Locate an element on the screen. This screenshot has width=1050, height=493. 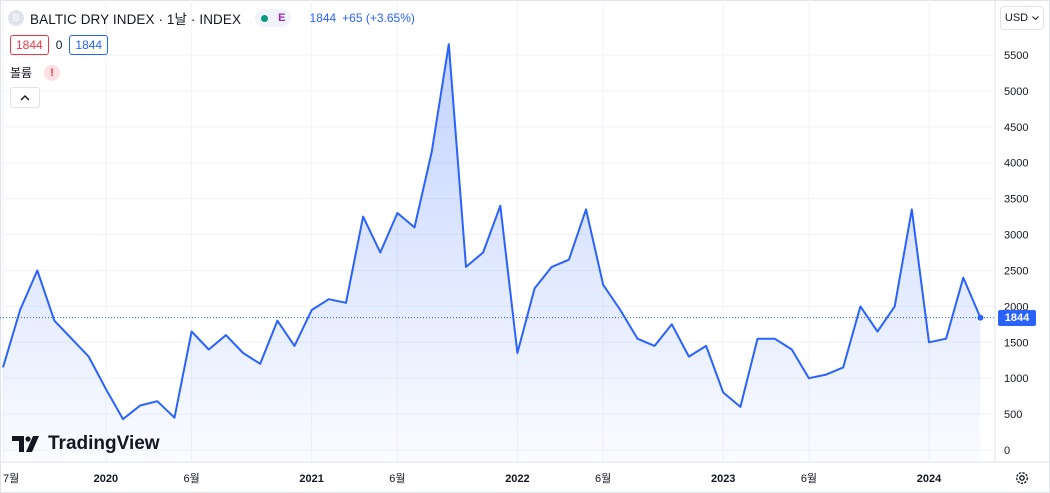
volume-label: 볼륨 is located at coordinates (21, 73).